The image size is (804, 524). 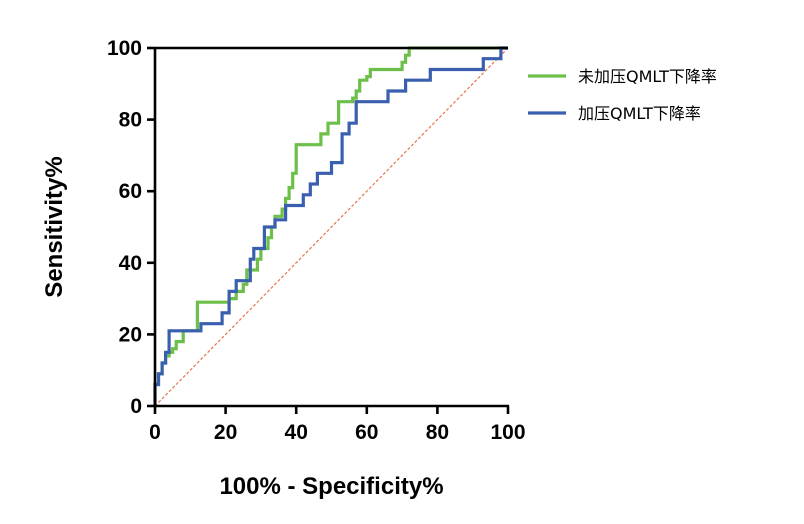 What do you see at coordinates (647, 76) in the screenshot?
I see `legend-label-1: 未加压QMLT下降率` at bounding box center [647, 76].